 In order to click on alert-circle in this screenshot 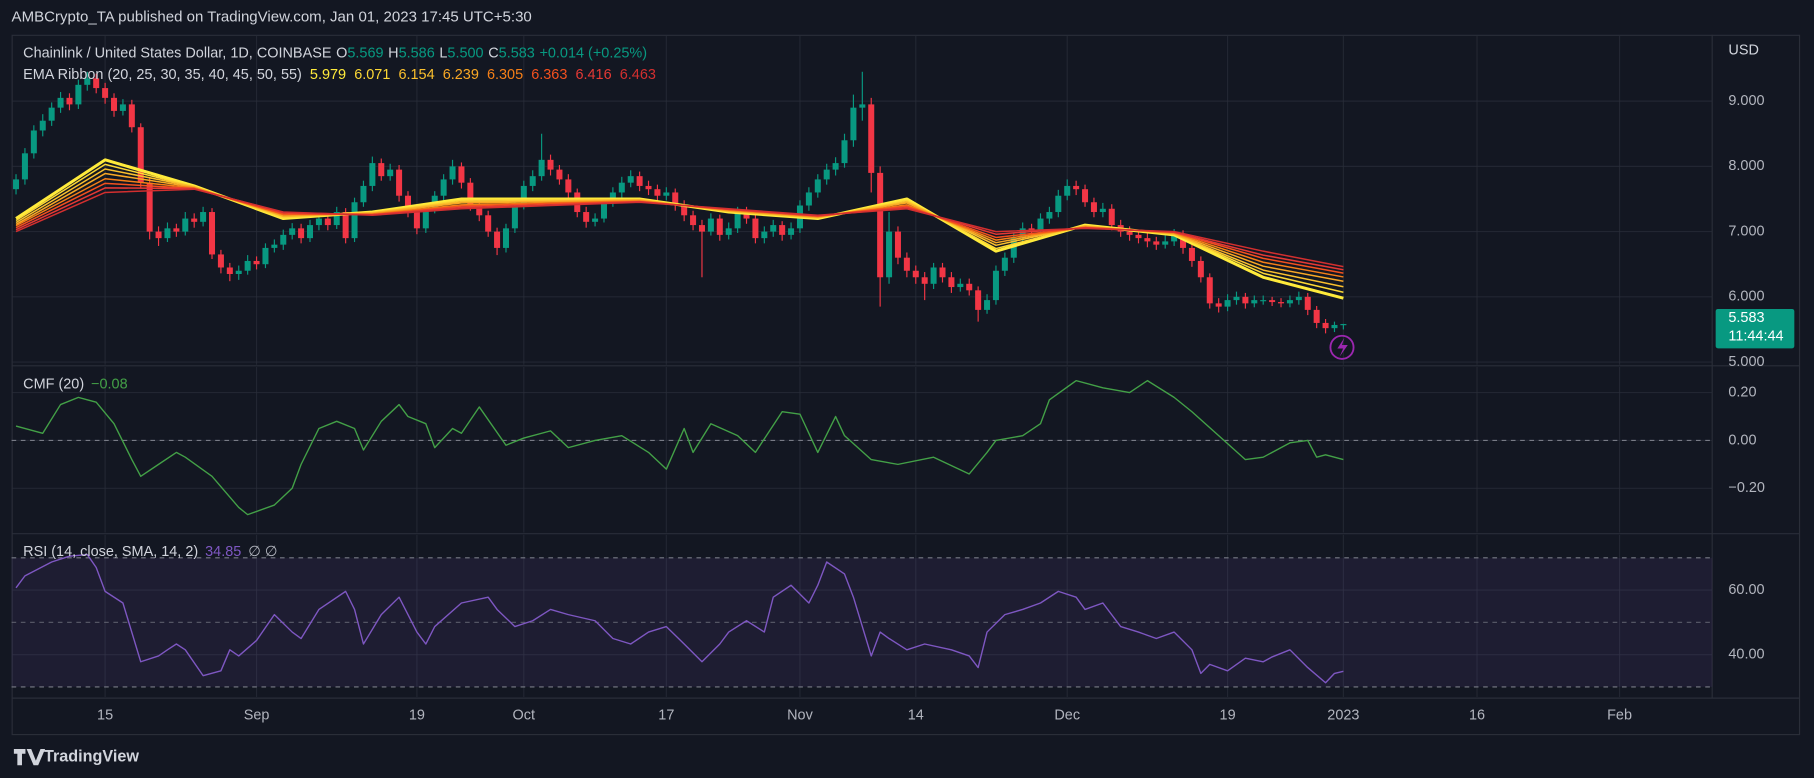, I will do `click(1342, 347)`.